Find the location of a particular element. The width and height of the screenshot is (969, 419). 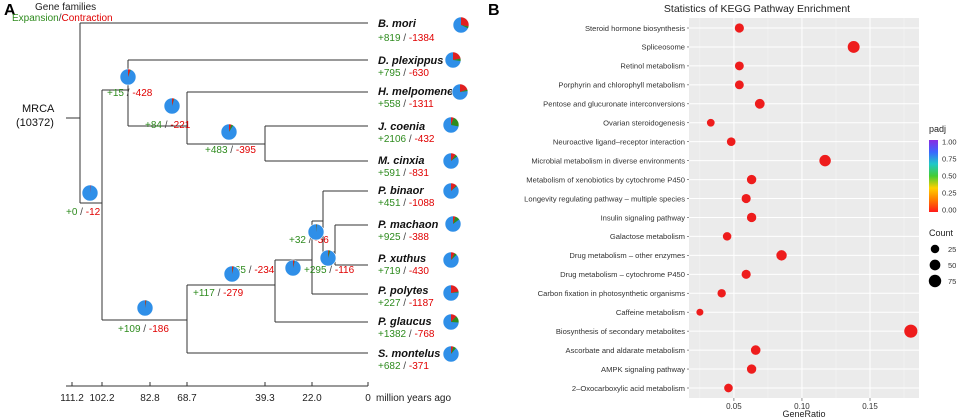

category-label-drug-metabolism-cytochrome-p450: Drug metabolism – cytochrome P450 is located at coordinates (622, 274).